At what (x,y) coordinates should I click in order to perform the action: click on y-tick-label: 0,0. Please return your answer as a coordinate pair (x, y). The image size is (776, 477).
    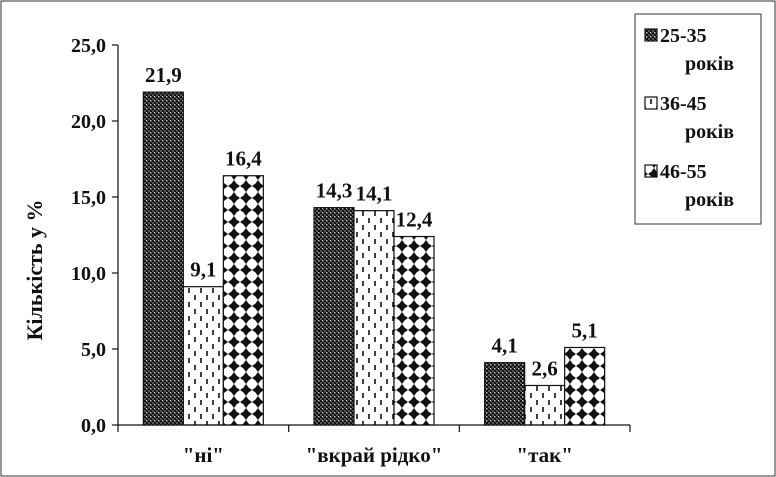
    Looking at the image, I should click on (93, 426).